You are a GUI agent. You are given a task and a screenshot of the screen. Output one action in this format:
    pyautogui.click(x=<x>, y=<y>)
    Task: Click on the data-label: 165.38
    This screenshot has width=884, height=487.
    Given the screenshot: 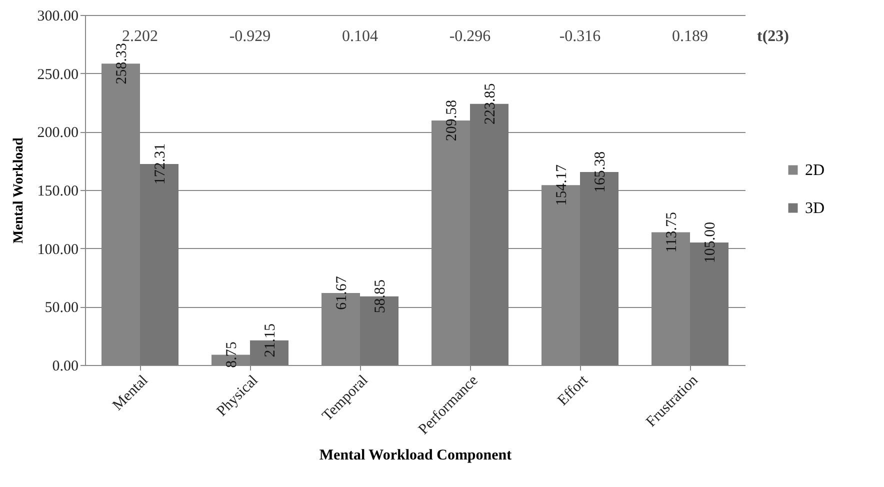 What is the action you would take?
    pyautogui.click(x=600, y=172)
    